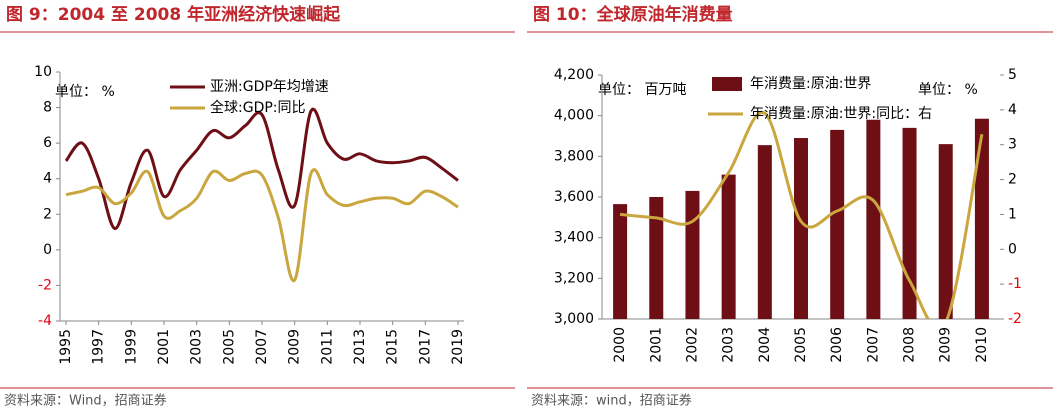 This screenshot has width=1053, height=411. Describe the element at coordinates (360, 347) in the screenshot. I see `x-tick-label: 2013` at that location.